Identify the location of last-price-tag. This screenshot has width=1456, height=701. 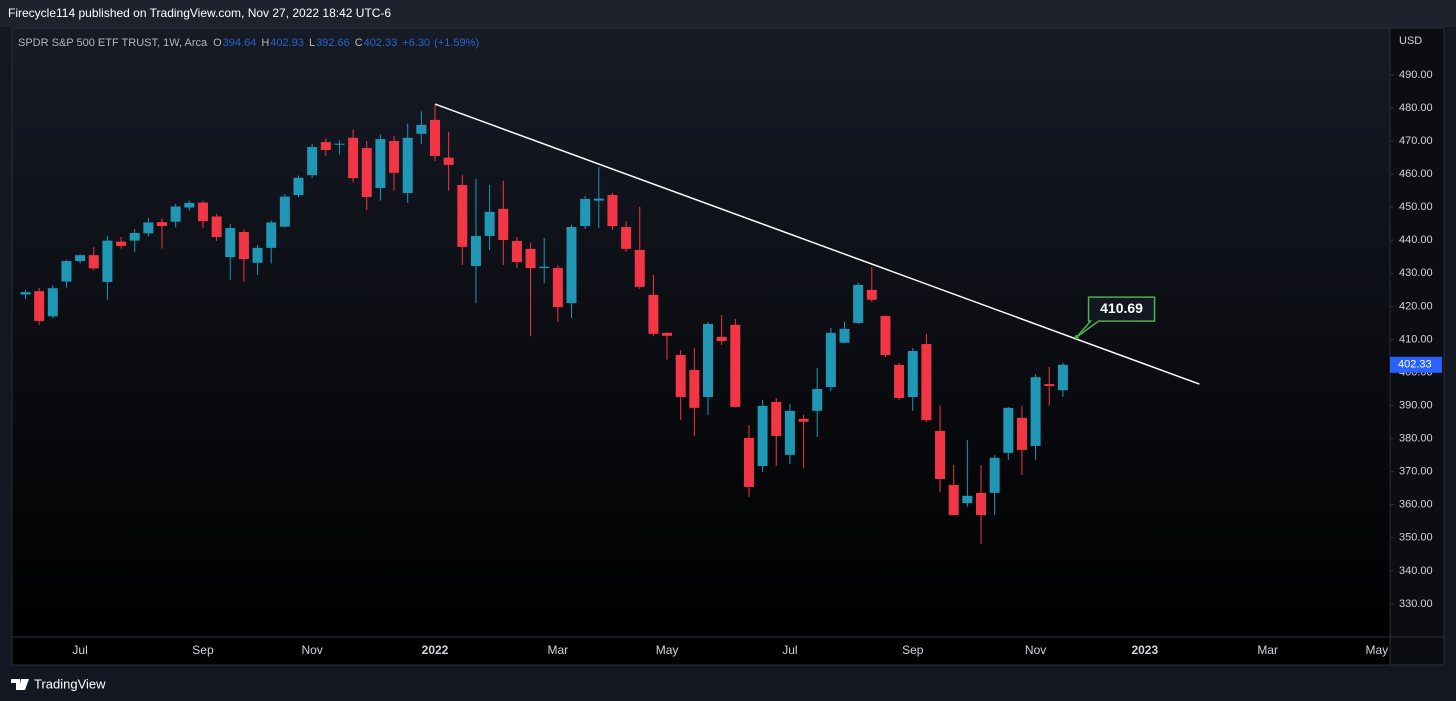
(1416, 364).